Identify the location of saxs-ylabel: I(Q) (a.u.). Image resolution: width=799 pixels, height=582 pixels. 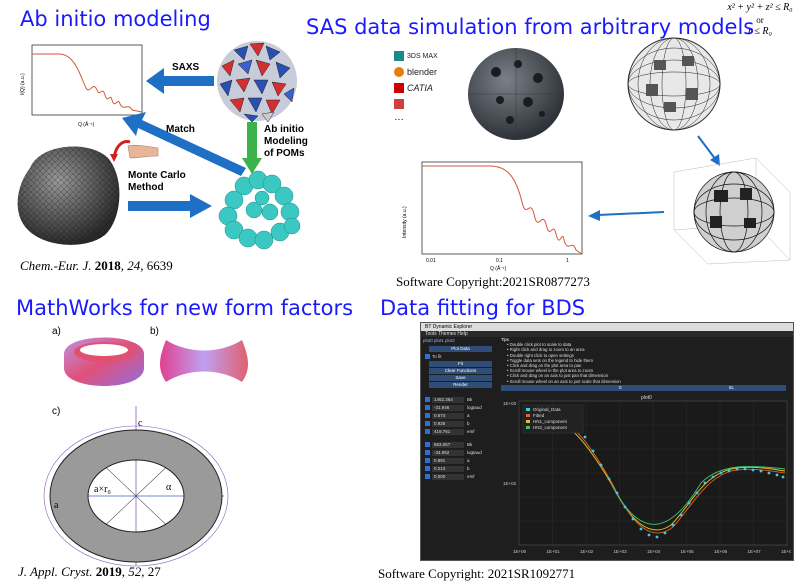
(23, 84).